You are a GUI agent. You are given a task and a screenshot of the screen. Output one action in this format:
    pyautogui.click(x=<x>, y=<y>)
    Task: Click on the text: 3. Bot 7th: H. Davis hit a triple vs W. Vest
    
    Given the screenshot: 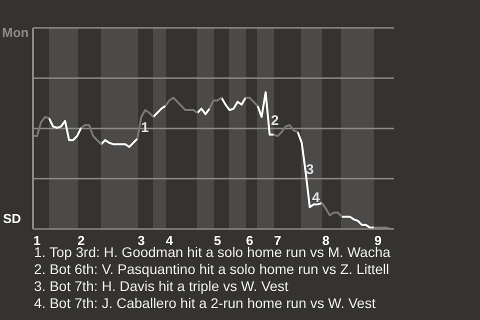 What is the action you would take?
    pyautogui.click(x=162, y=286)
    